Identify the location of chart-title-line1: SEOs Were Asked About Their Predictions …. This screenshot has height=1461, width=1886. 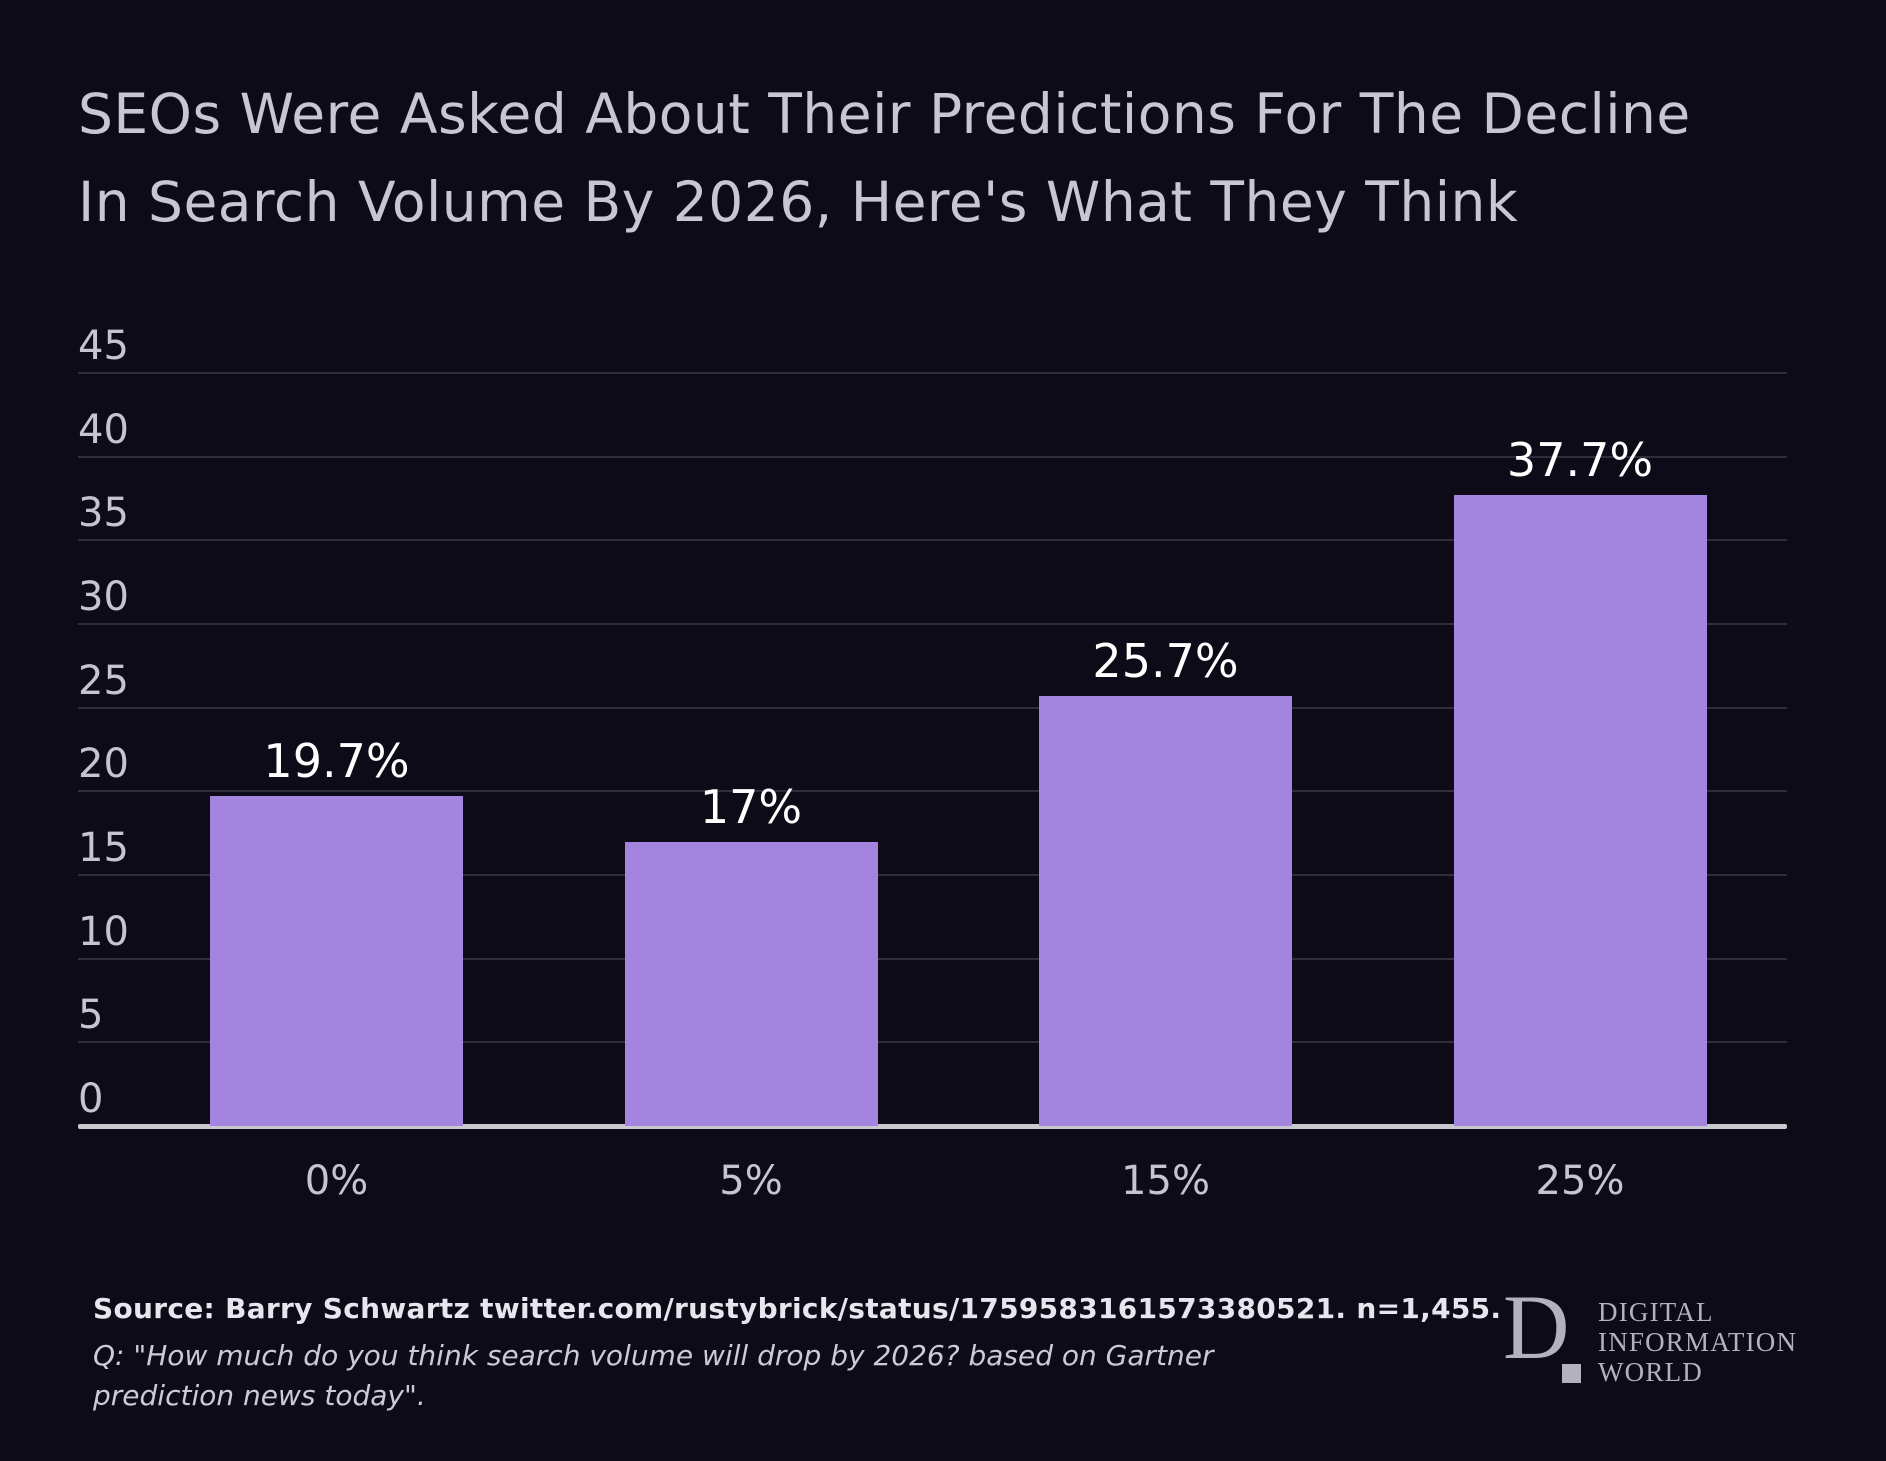
(884, 114).